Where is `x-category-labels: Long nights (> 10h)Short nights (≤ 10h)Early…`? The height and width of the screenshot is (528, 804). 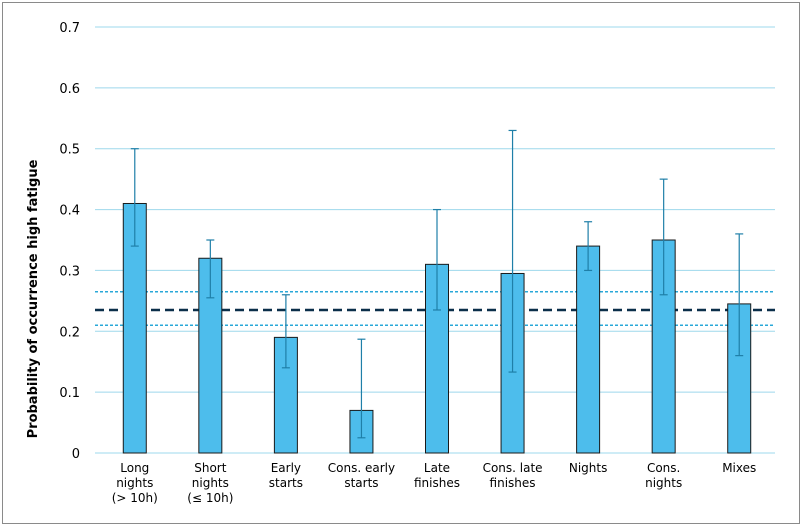
x-category-labels: Long nights (> 10h)Short nights (≤ 10h)Early… is located at coordinates (434, 483).